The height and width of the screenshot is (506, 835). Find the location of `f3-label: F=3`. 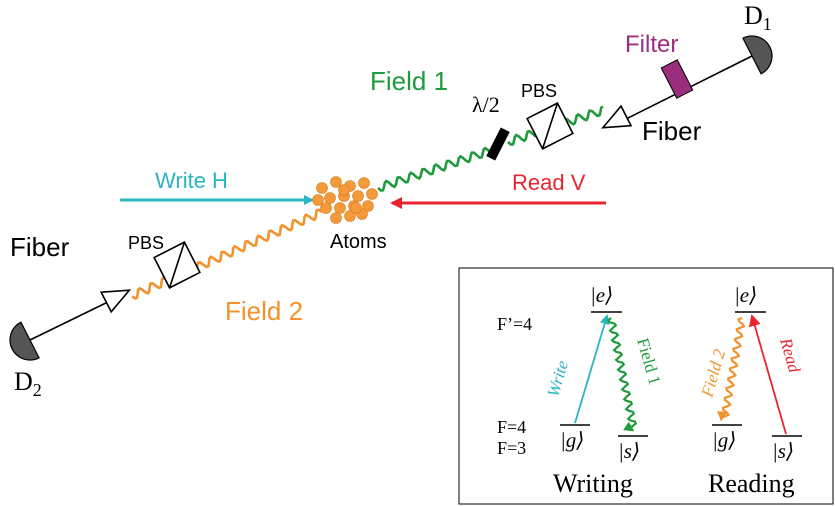

f3-label: F=3 is located at coordinates (511, 448).